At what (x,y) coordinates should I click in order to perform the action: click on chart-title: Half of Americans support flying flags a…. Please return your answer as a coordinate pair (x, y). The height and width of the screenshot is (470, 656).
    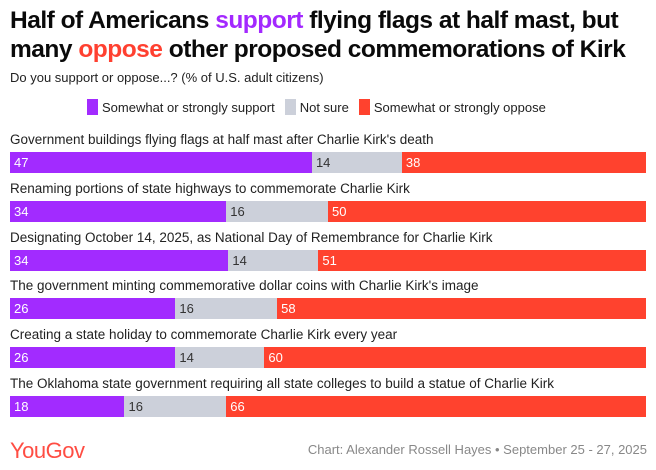
    Looking at the image, I should click on (330, 35).